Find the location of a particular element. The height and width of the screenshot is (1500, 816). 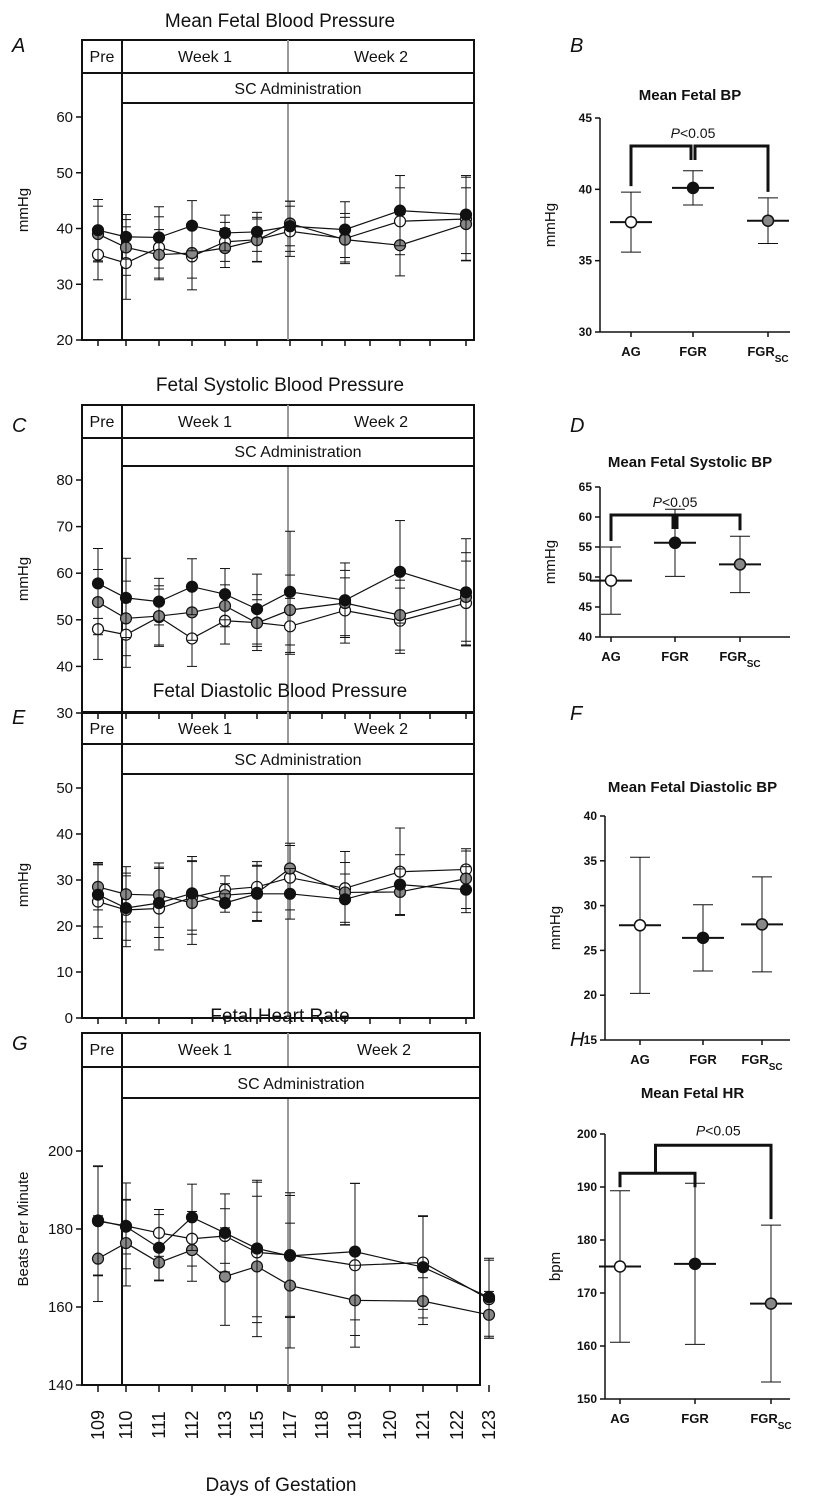

significance-p: P is located at coordinates (676, 133).